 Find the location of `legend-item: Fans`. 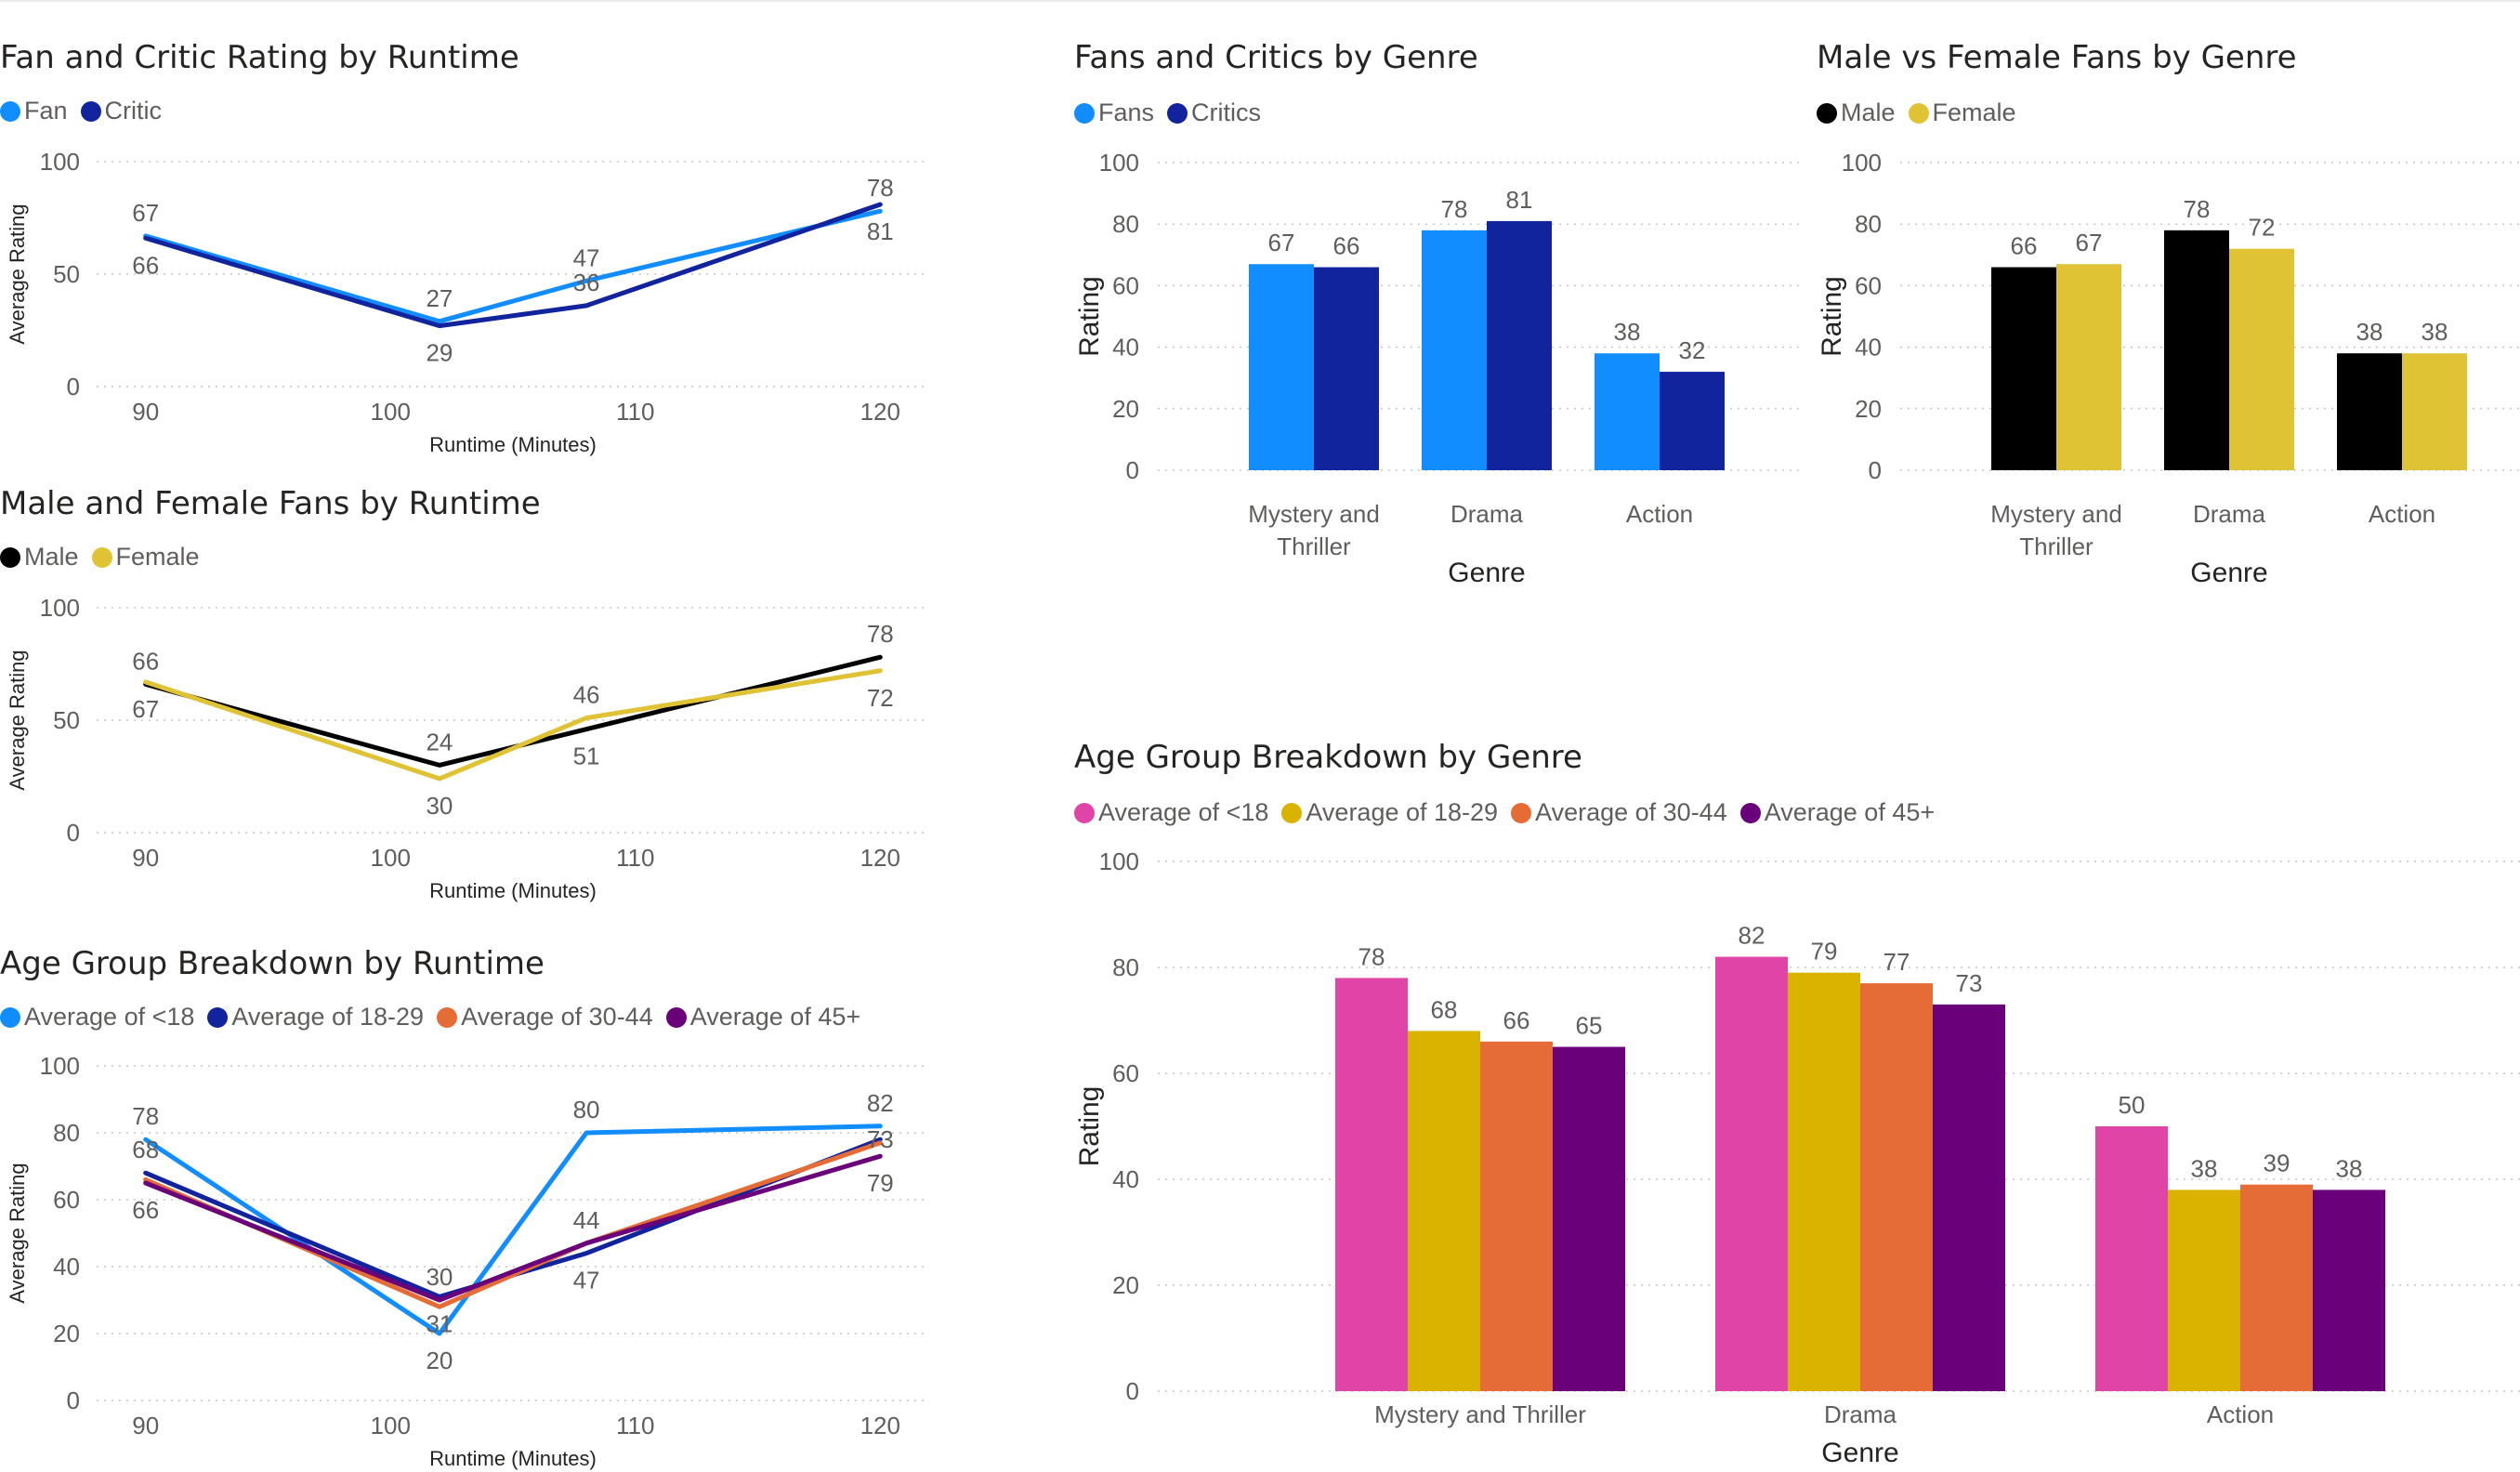

legend-item: Fans is located at coordinates (1114, 113).